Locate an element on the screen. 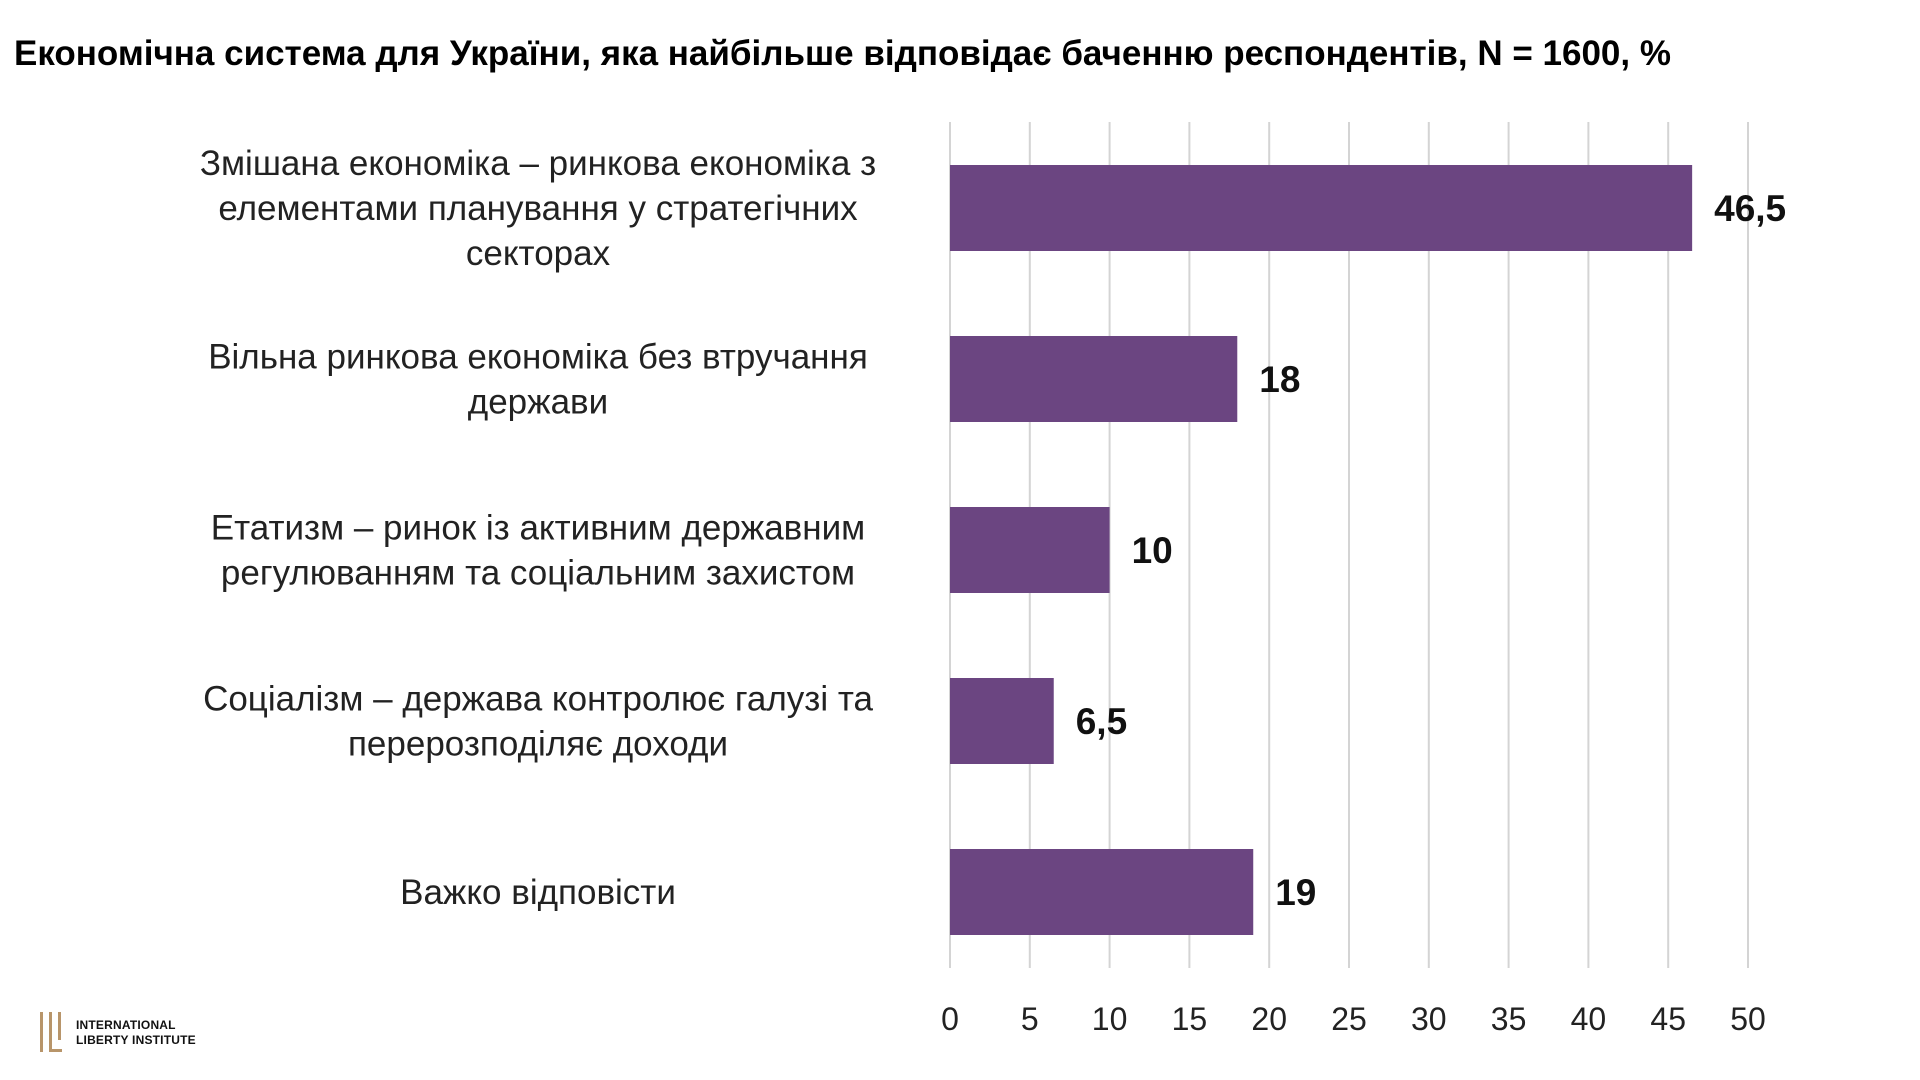 This screenshot has height=1080, width=1920. x-axis-tick-labels: 0 5 10 15 20 25 30 35 40 45 50 is located at coordinates (1353, 1019).